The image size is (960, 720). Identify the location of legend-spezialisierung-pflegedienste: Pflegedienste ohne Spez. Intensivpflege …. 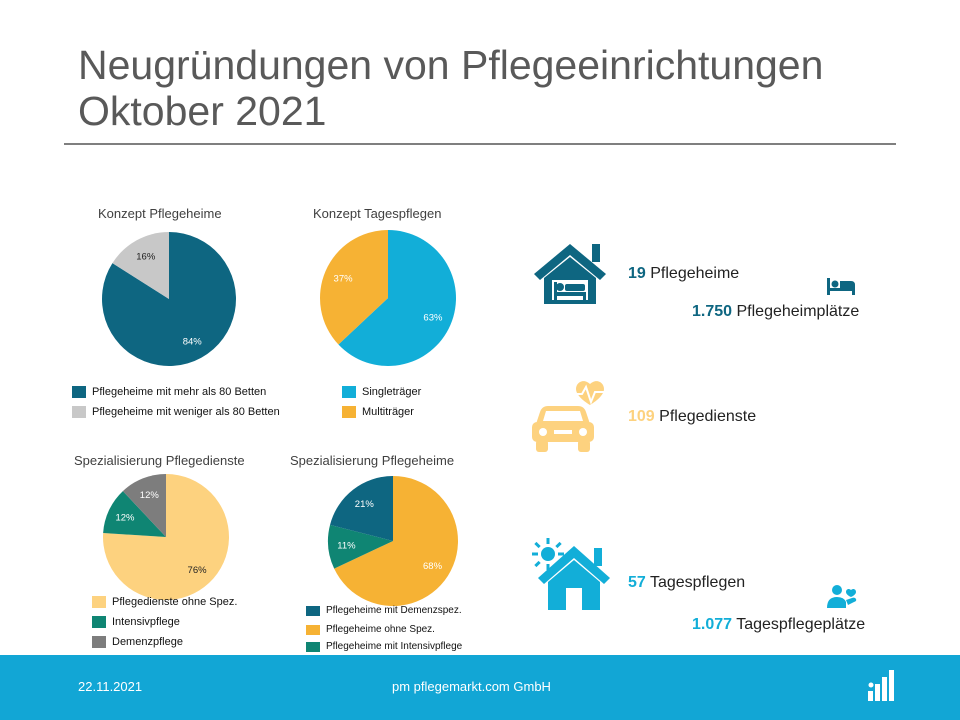
(164, 622).